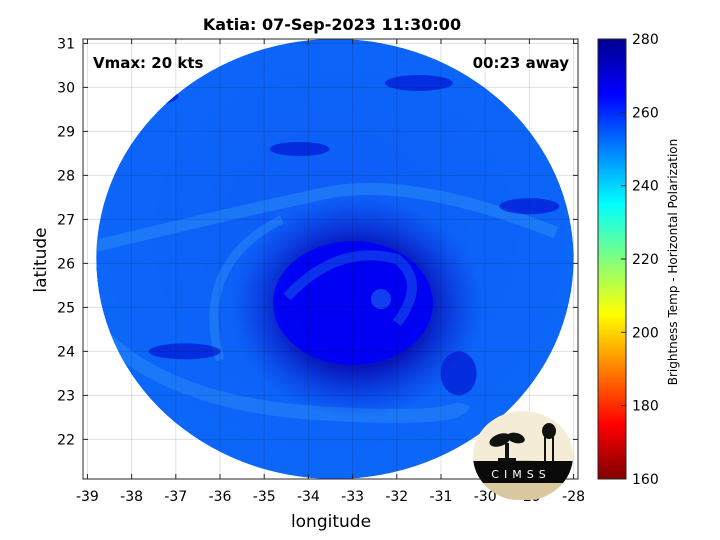  Describe the element at coordinates (645, 407) in the screenshot. I see `colorbar-tick-label: 180` at that location.